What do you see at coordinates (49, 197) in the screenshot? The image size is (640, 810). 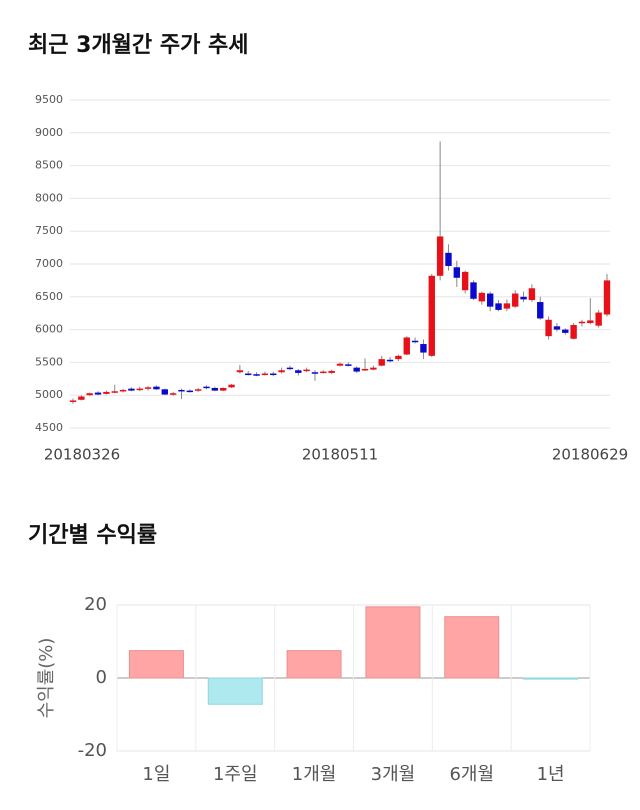 I see `y-tick-label: 8000` at bounding box center [49, 197].